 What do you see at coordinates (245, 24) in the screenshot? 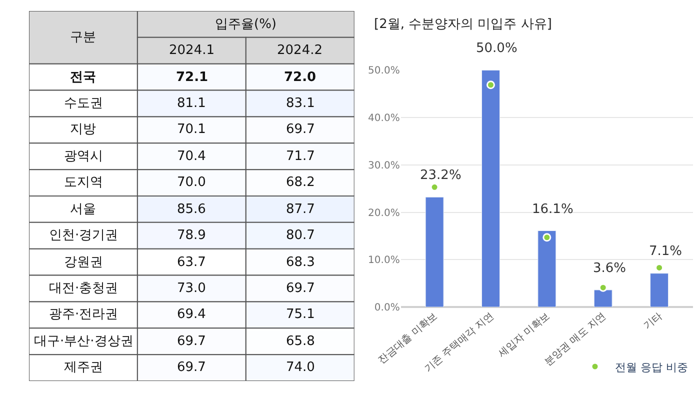
I see `chart-title: 입주율(%)` at bounding box center [245, 24].